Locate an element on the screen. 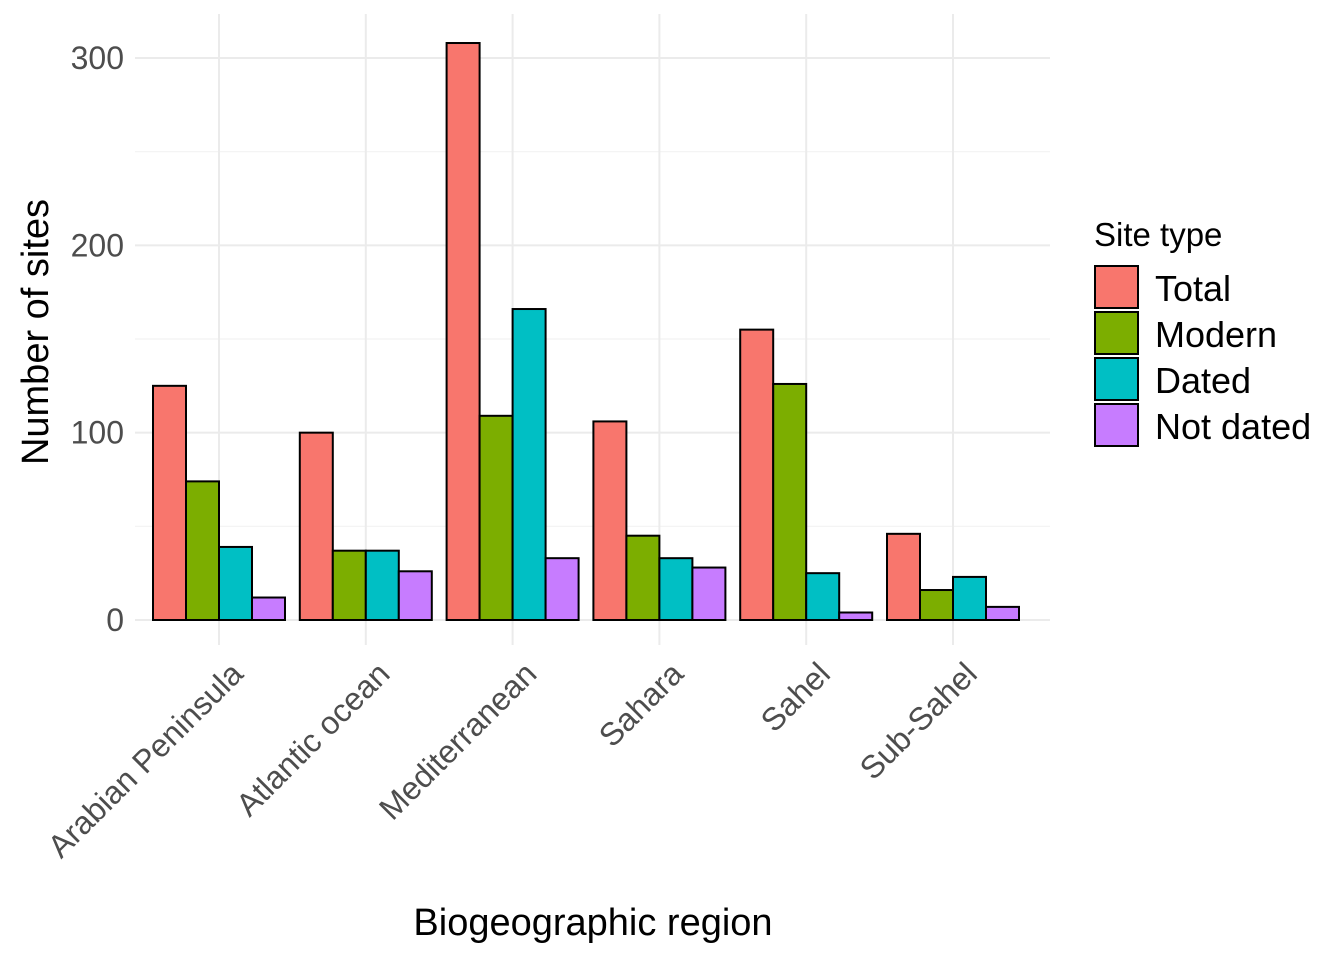 The height and width of the screenshot is (960, 1344). x-tick-label: Arabian Peninsula is located at coordinates (145, 759).